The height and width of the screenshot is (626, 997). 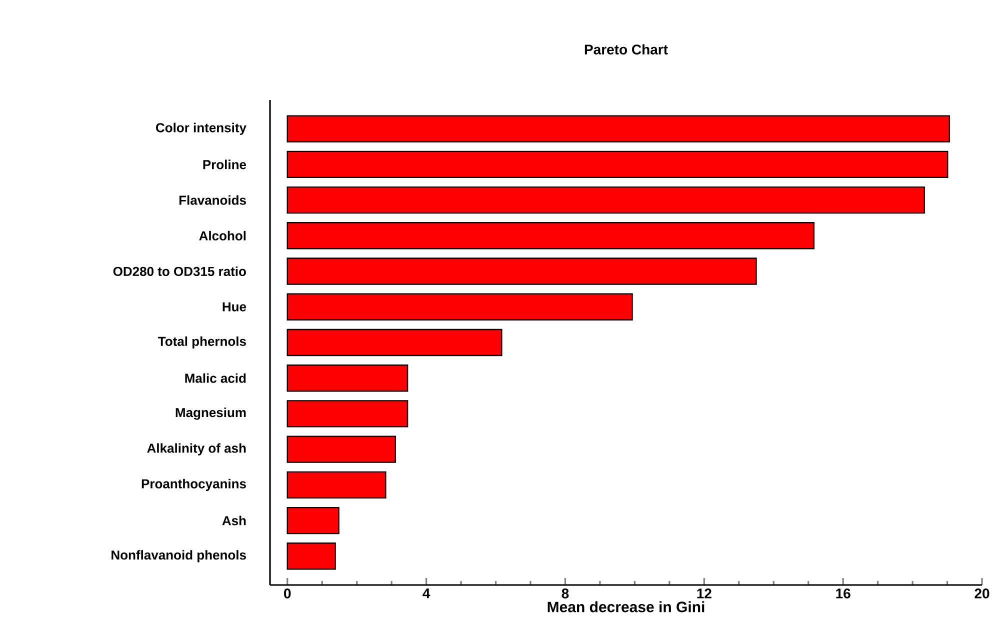 What do you see at coordinates (982, 593) in the screenshot?
I see `x-tick-label: 20` at bounding box center [982, 593].